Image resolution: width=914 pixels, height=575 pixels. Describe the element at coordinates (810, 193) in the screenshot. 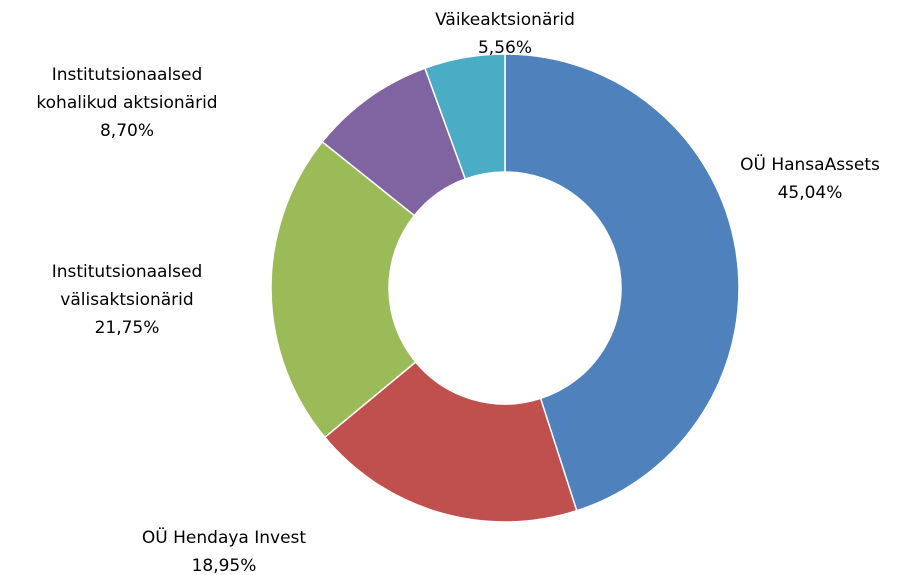

I see `slice-value-label: 45,04%` at that location.